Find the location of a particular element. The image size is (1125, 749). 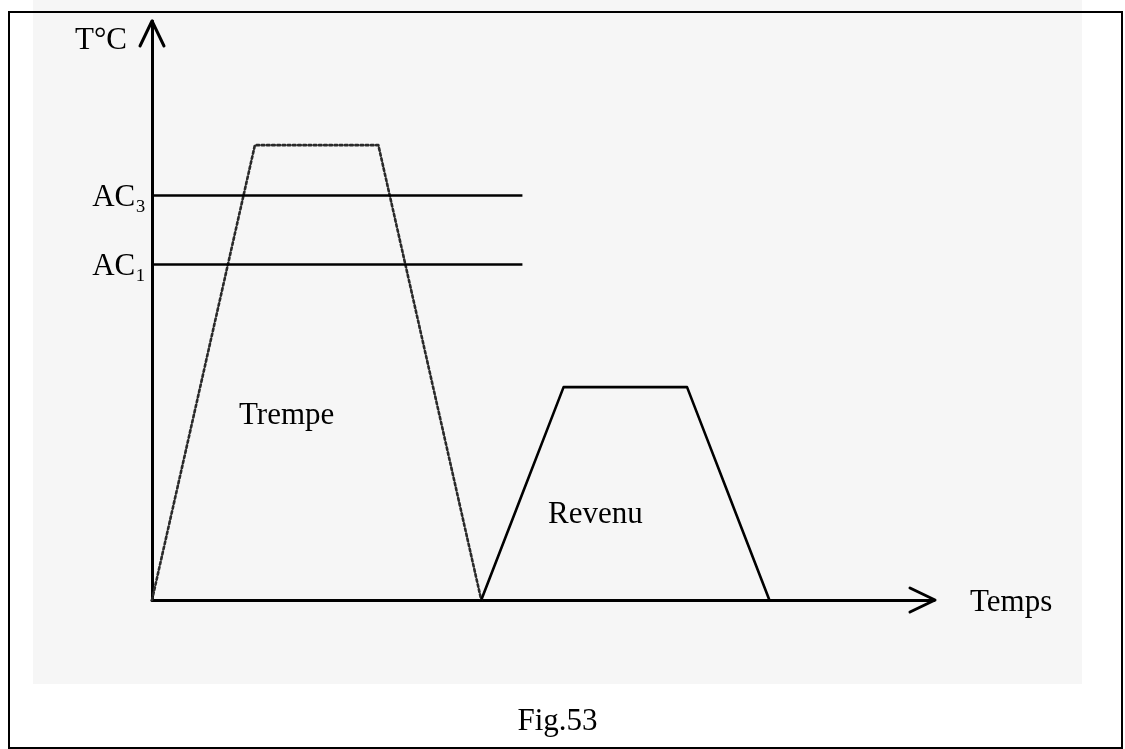

series-label: Trempe is located at coordinates (286, 414).